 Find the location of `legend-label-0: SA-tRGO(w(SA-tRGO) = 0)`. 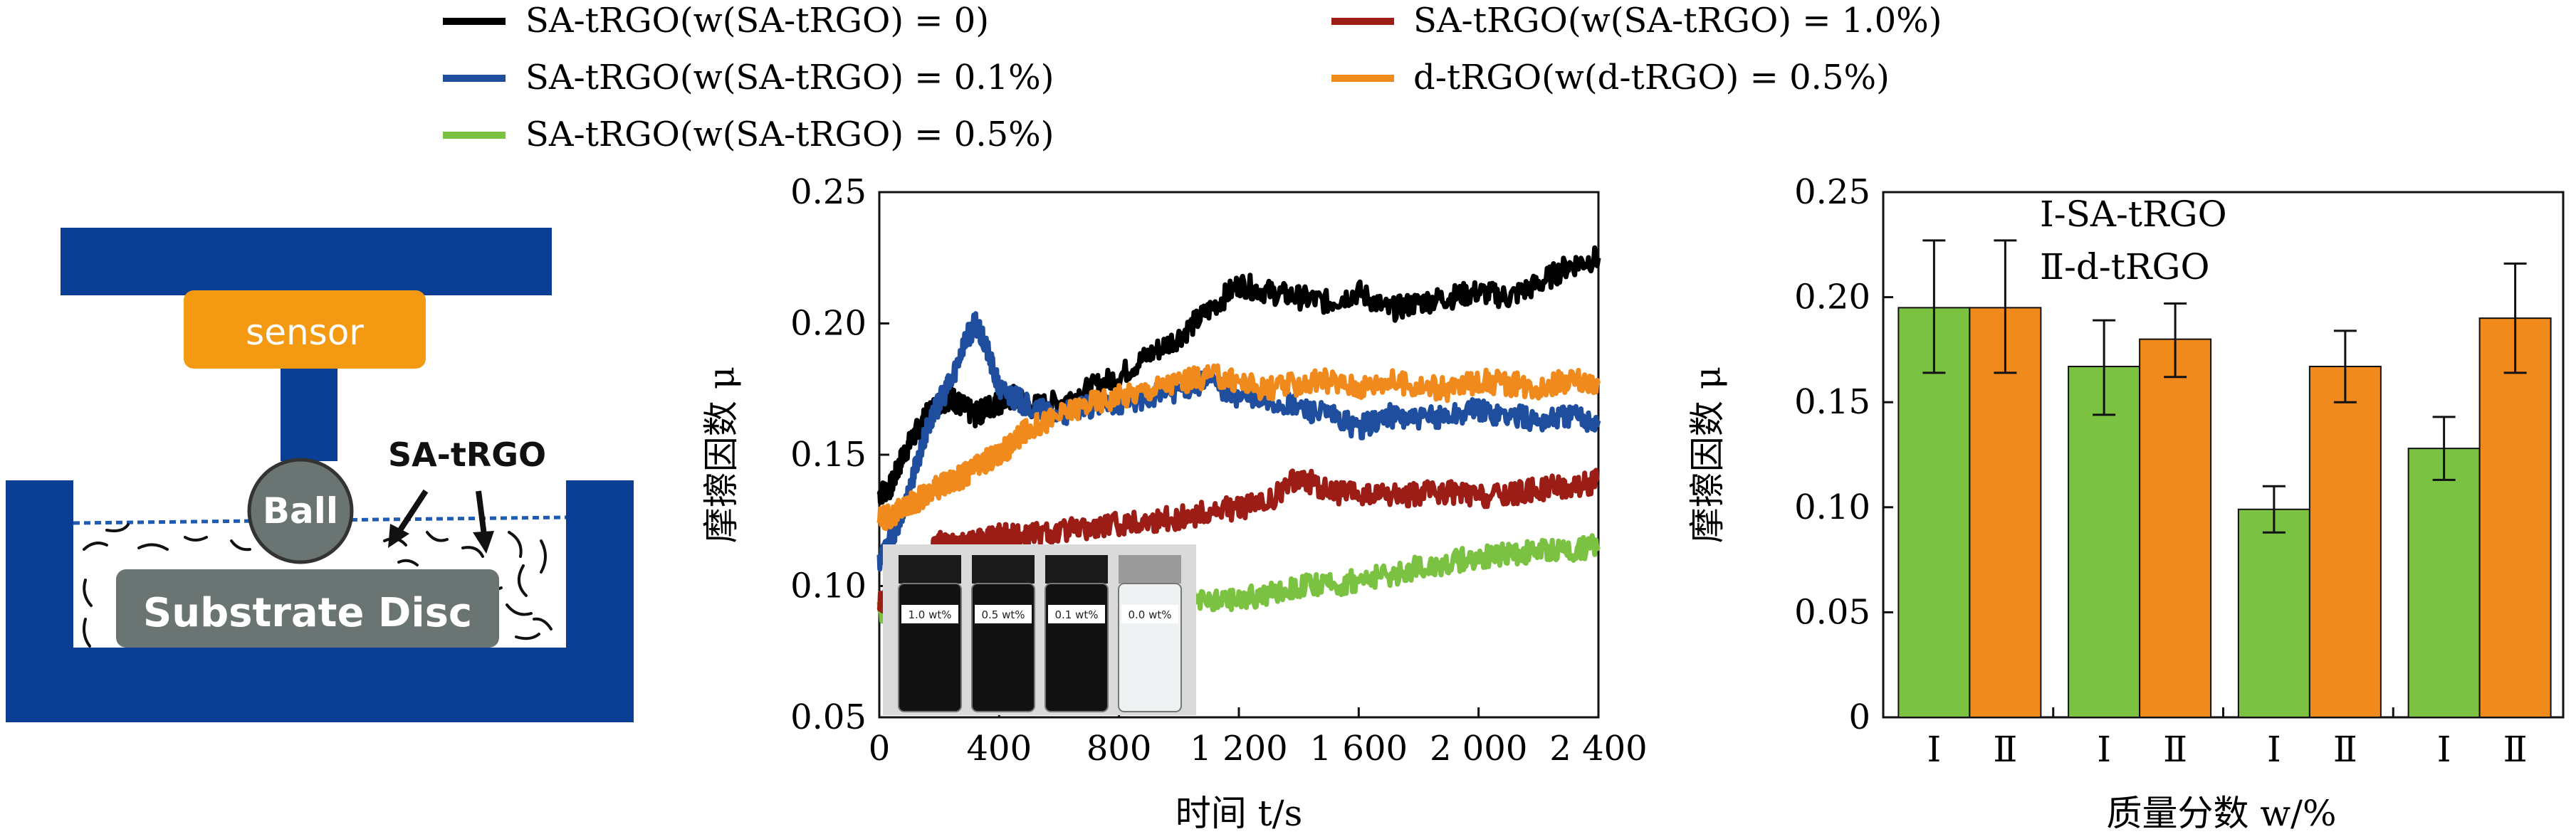

legend-label-0: SA-tRGO(w(SA-tRGO) = 0) is located at coordinates (757, 21).